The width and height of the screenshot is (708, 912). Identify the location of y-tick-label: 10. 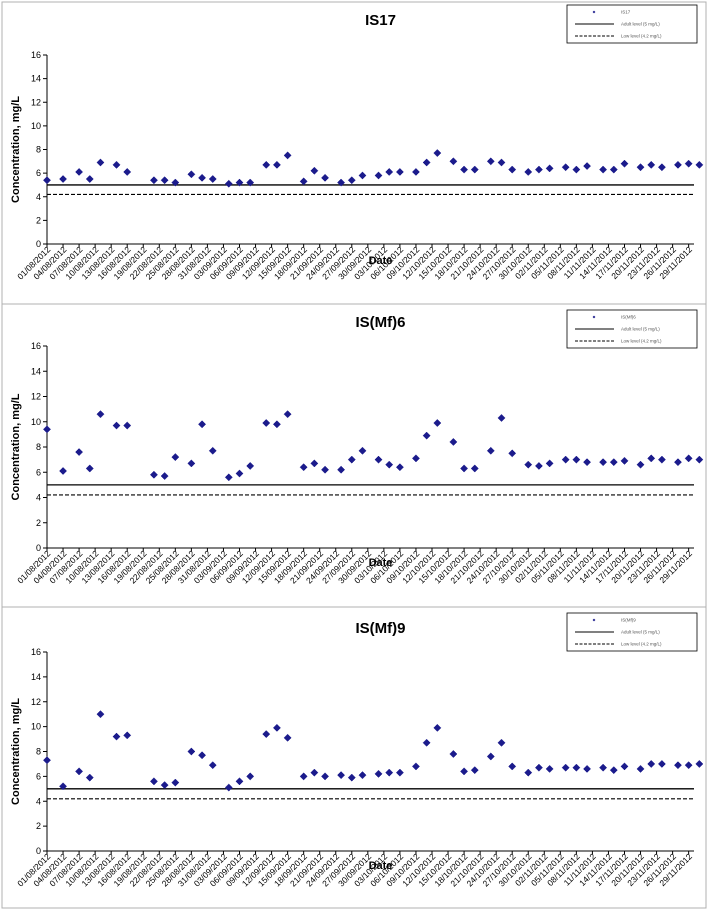
(36, 422).